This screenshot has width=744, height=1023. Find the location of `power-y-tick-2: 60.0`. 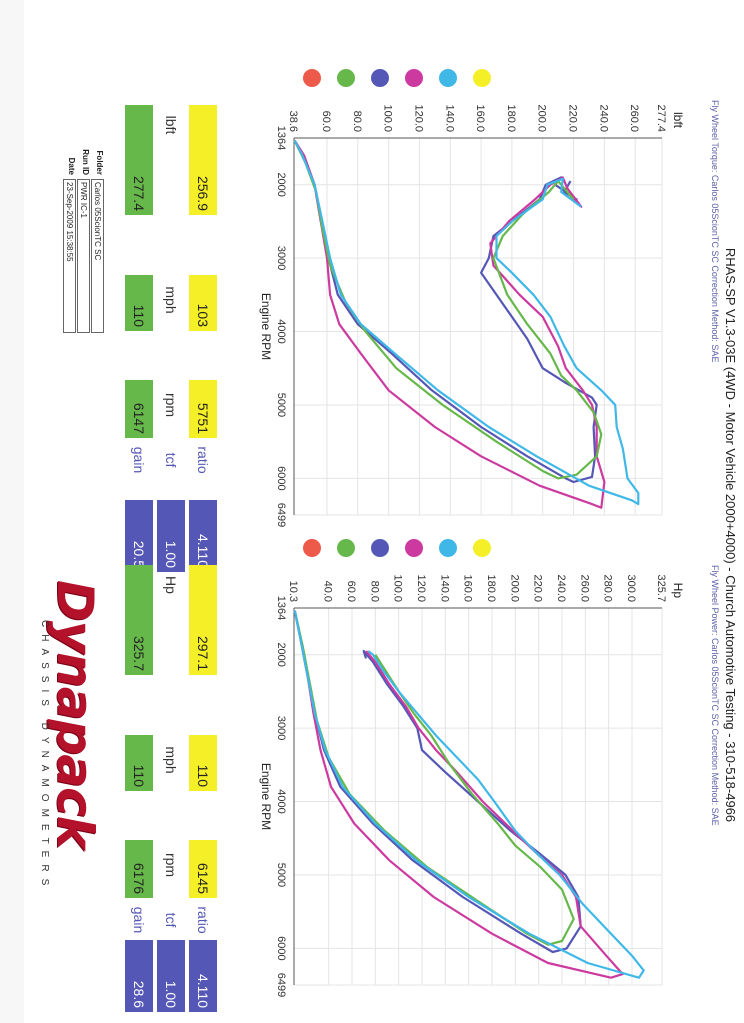

power-y-tick-2: 60.0 is located at coordinates (351, 591).